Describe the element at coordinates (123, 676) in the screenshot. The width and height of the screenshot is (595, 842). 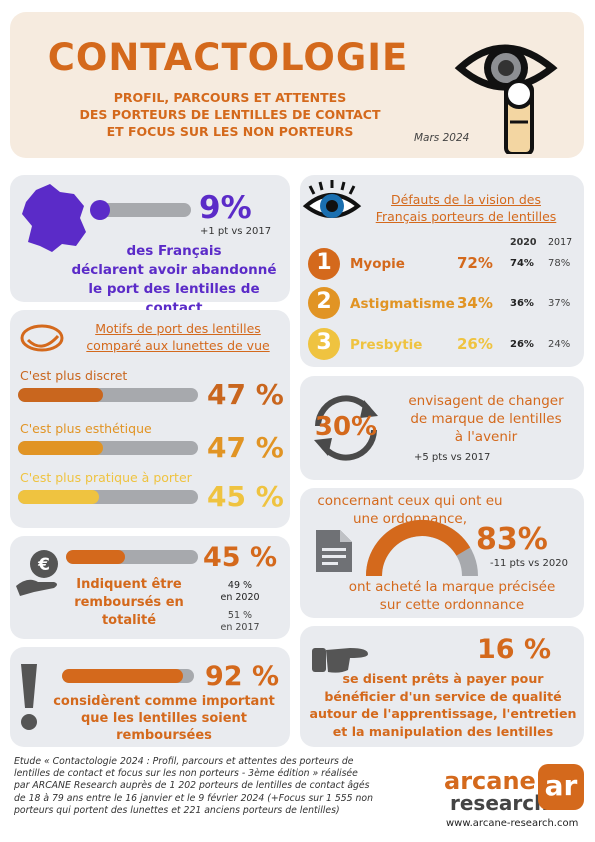
I see `important-bar-fill` at that location.